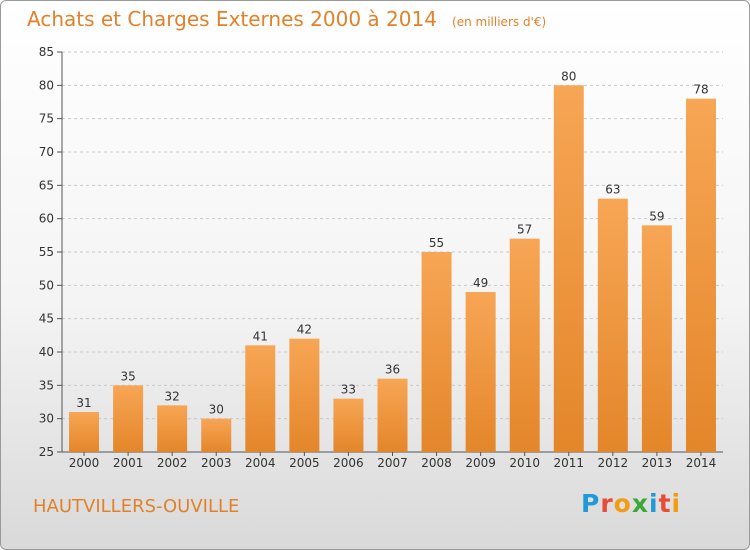  I want to click on x-tick-label-2014: 2014, so click(701, 463).